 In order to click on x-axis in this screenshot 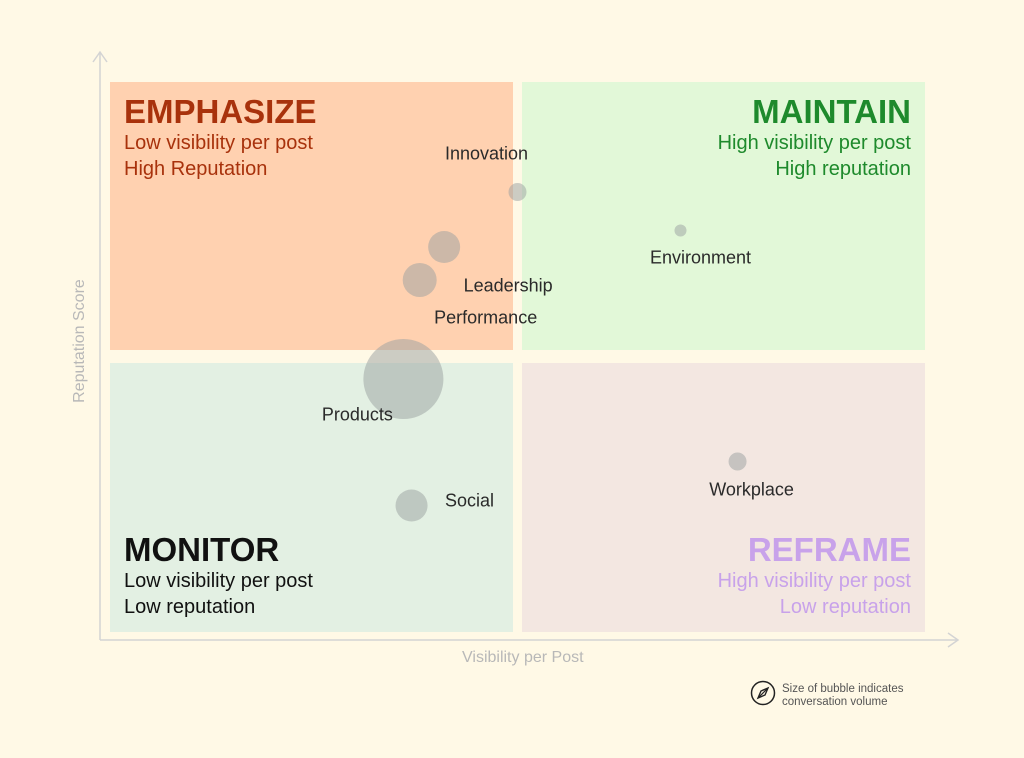, I will do `click(530, 640)`.